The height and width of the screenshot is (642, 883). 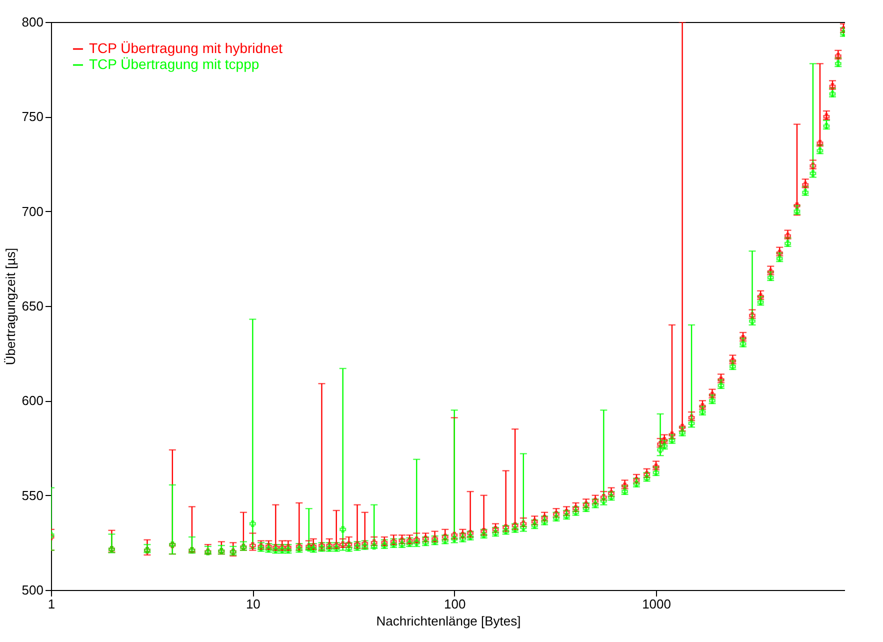 I want to click on x-tick-label: 1000, so click(x=656, y=604).